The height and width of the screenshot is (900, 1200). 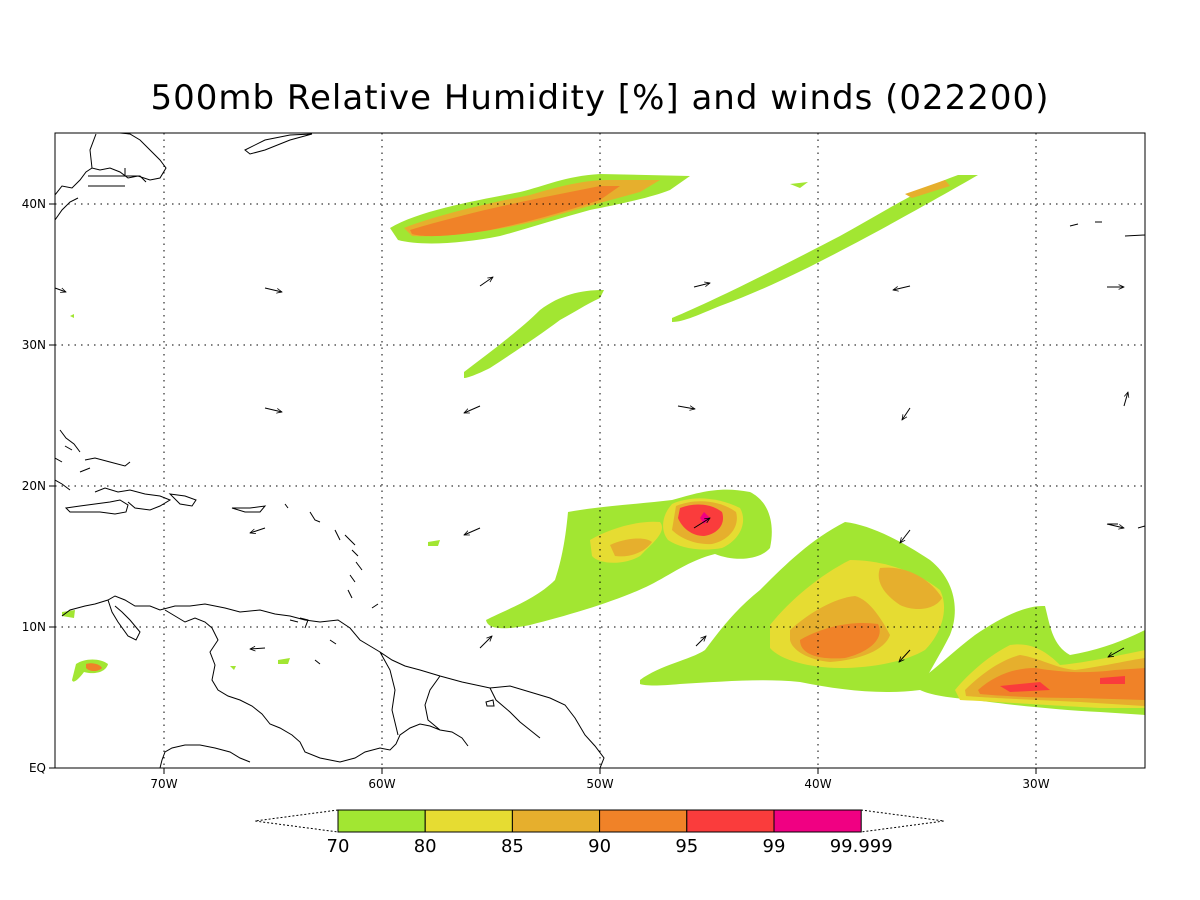 What do you see at coordinates (861, 846) in the screenshot?
I see `colorbar-label: 99.999` at bounding box center [861, 846].